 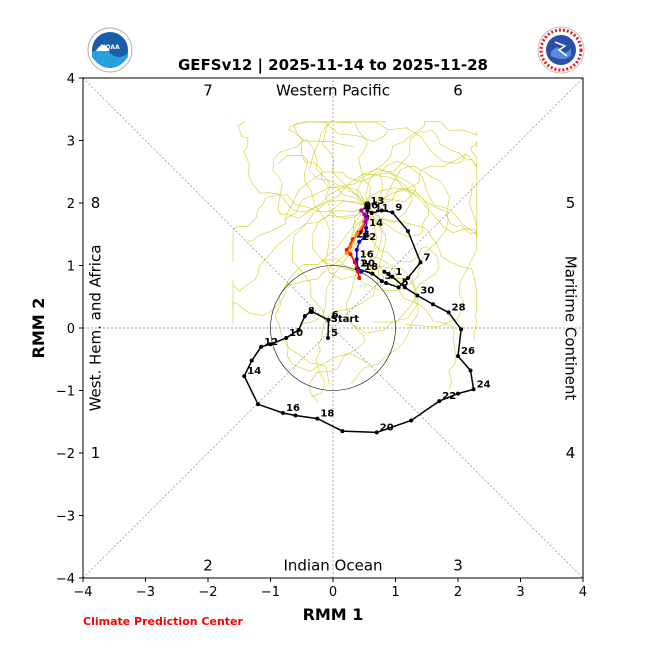 I want to click on history-day-label: 16, so click(x=293, y=408).